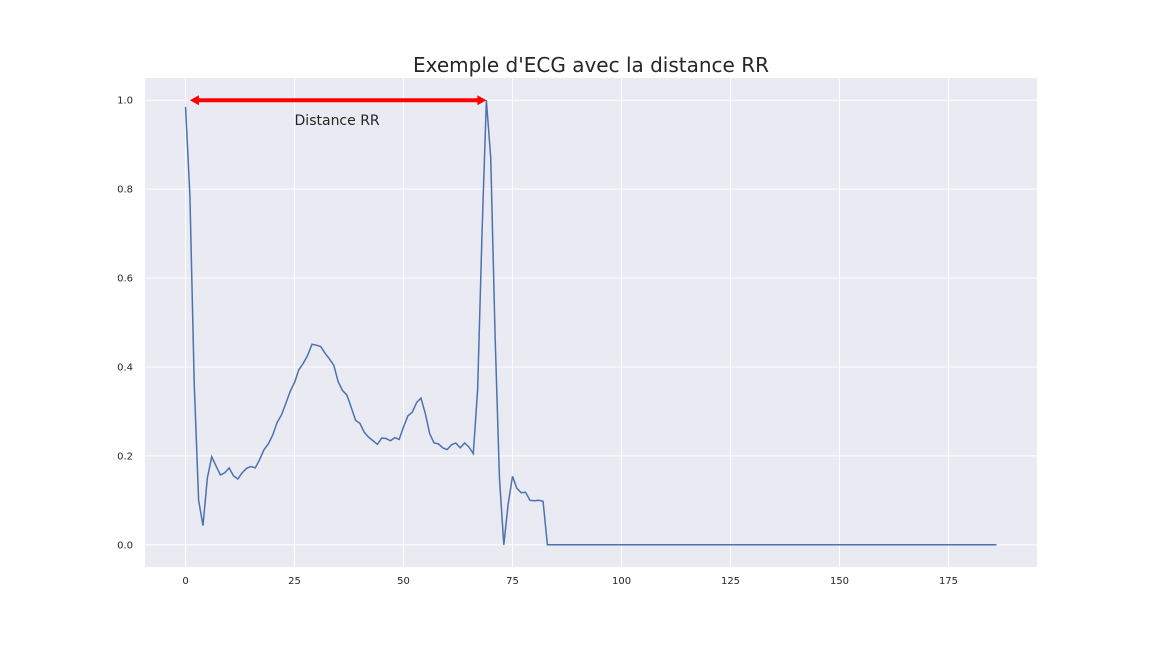 This screenshot has width=1152, height=648. What do you see at coordinates (570, 581) in the screenshot?
I see `x-axis-ticks: 0 25 50 75 100 125 150 175` at bounding box center [570, 581].